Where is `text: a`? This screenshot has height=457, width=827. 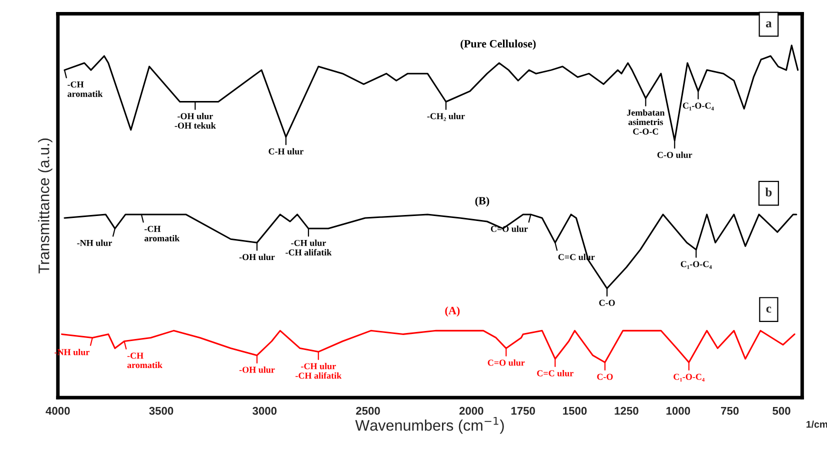
text: a is located at coordinates (769, 24).